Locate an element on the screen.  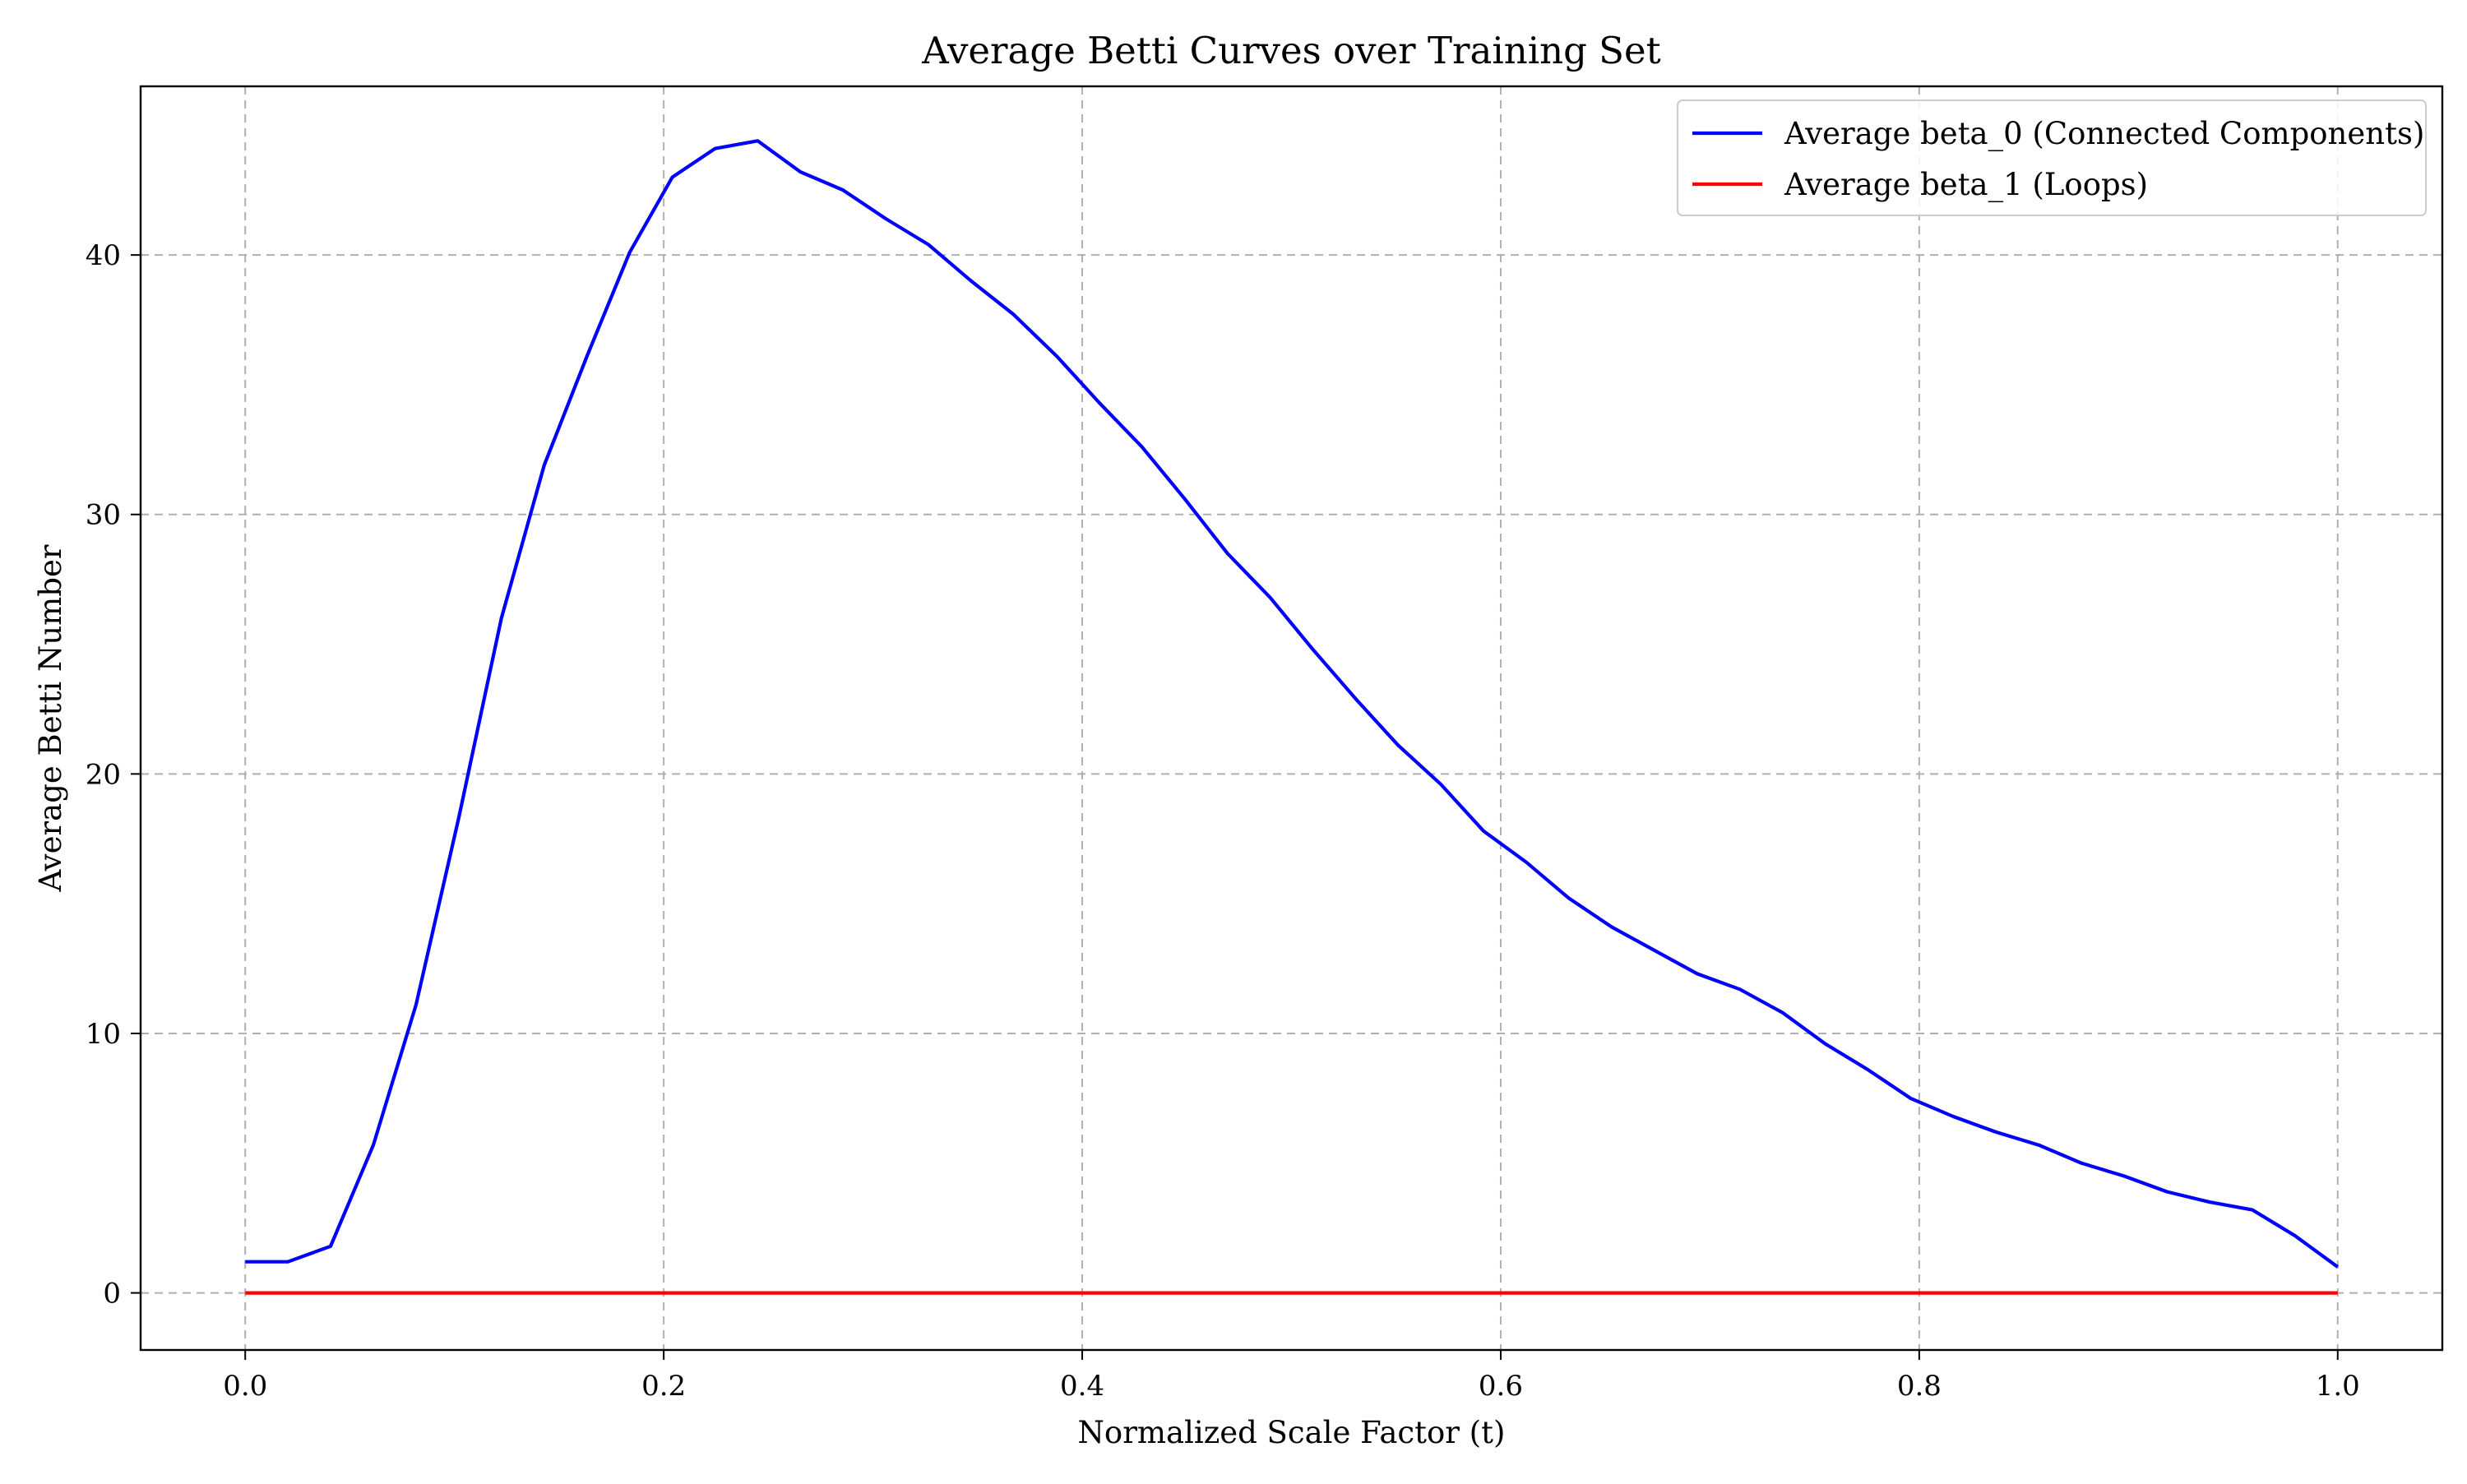
y-tick-label: 0 is located at coordinates (112, 1295).